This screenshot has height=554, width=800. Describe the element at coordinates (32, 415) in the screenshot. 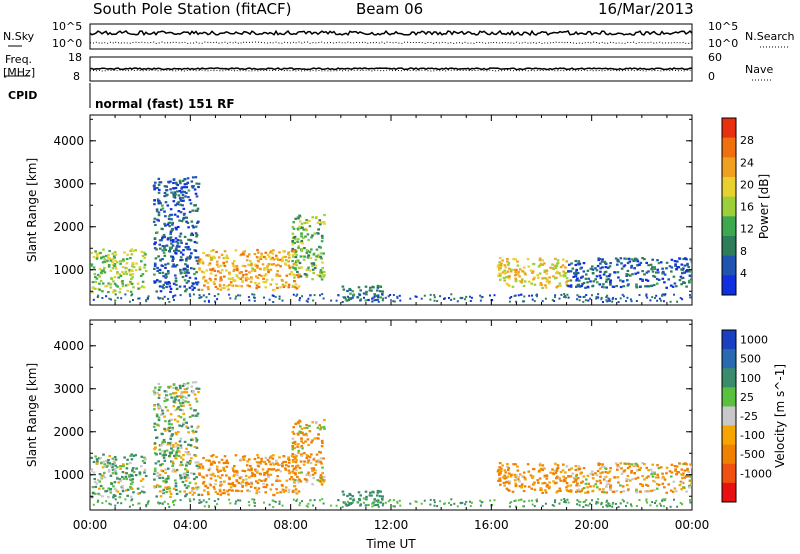

I see `y-axis-label: Slant Range [km]` at that location.